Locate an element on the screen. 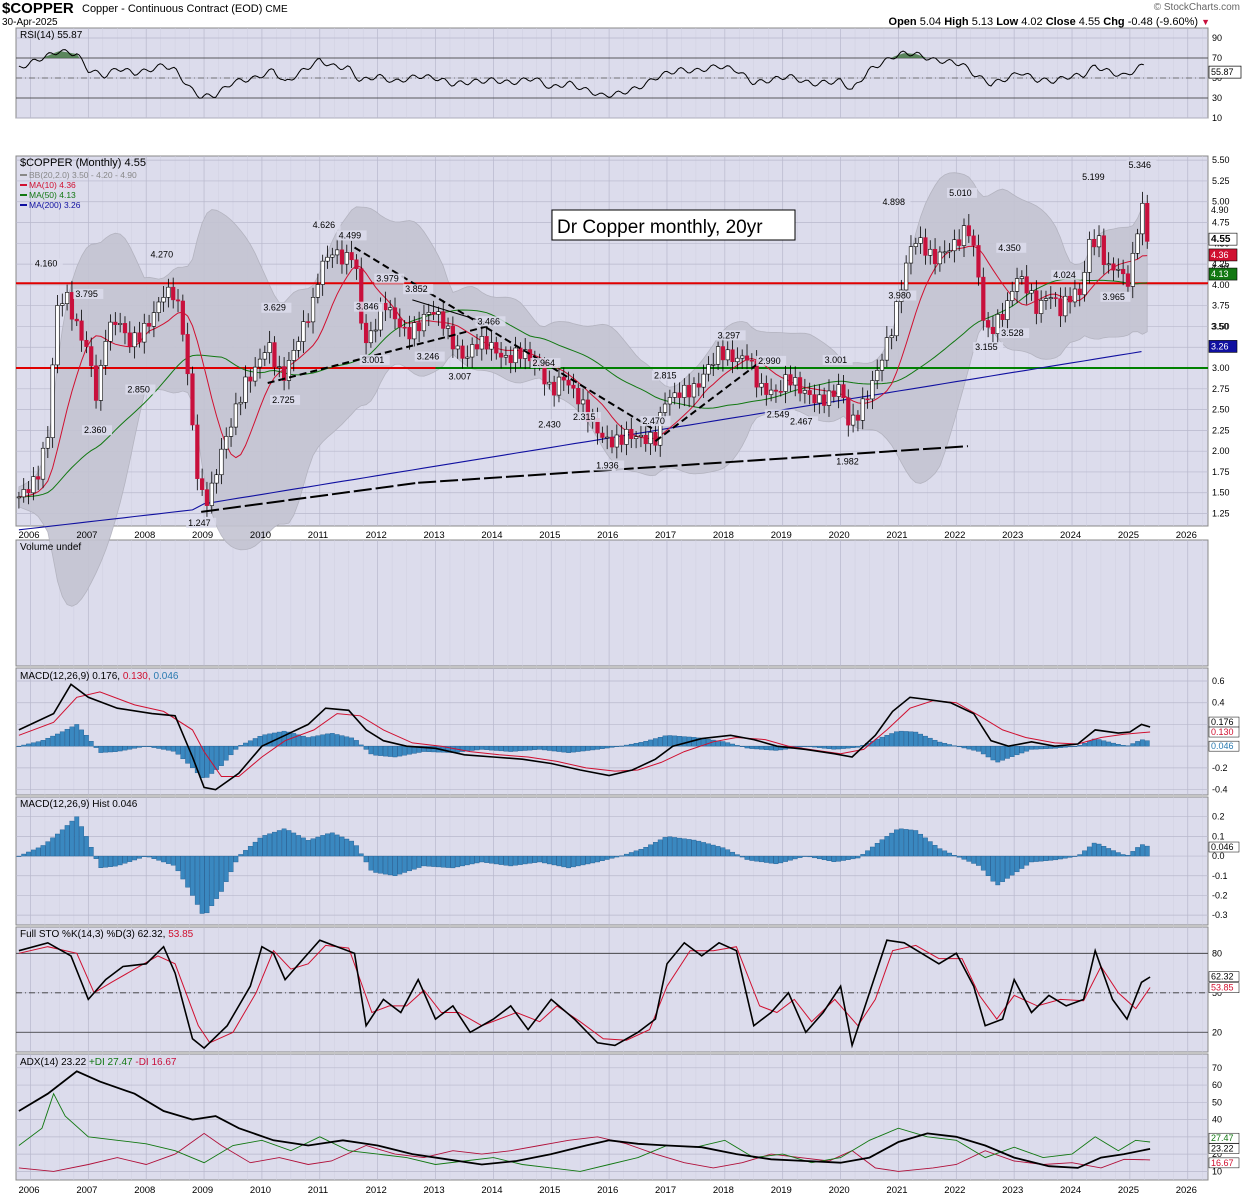 The image size is (1250, 1200). stoch-right-label-1: 53.85 is located at coordinates (1222, 988).